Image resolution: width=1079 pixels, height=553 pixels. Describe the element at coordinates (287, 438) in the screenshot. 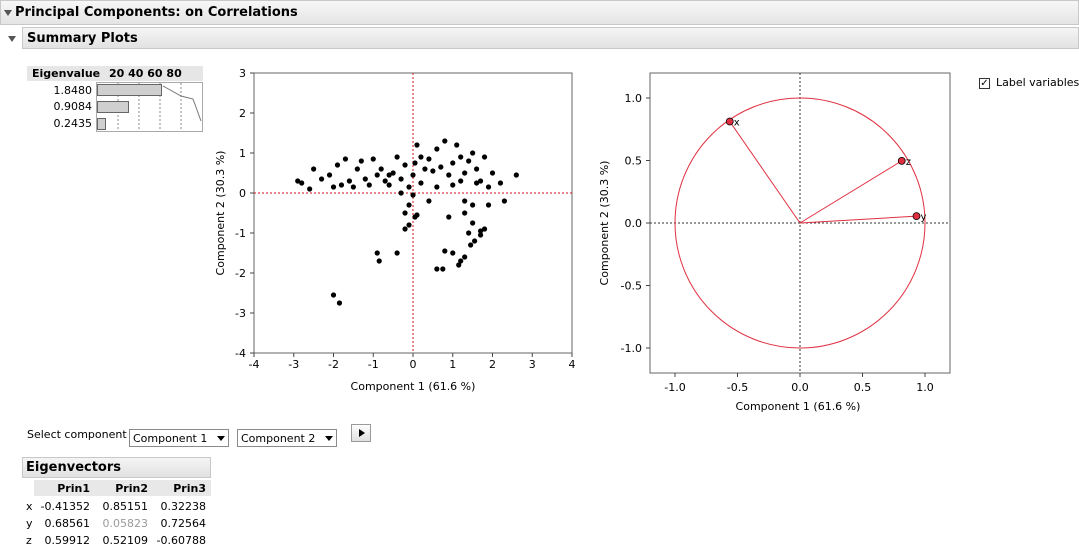

I see `component-y-select: Component 2` at that location.